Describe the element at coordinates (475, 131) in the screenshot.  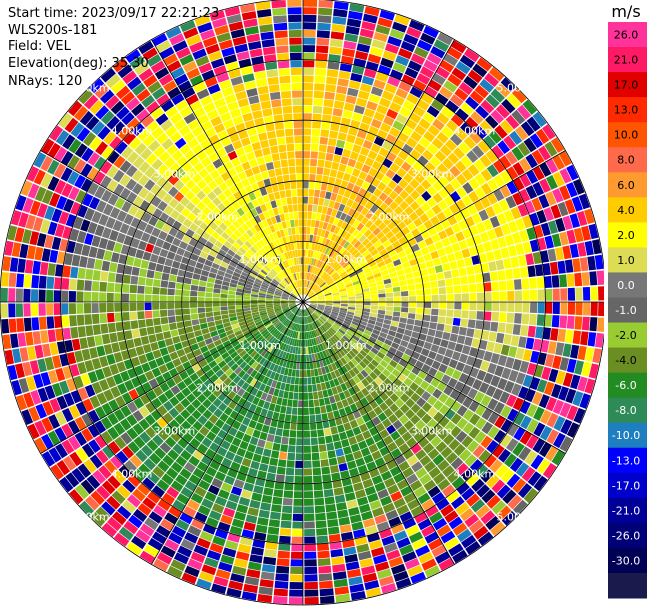
I see `range-ring-label: 4.00km` at that location.